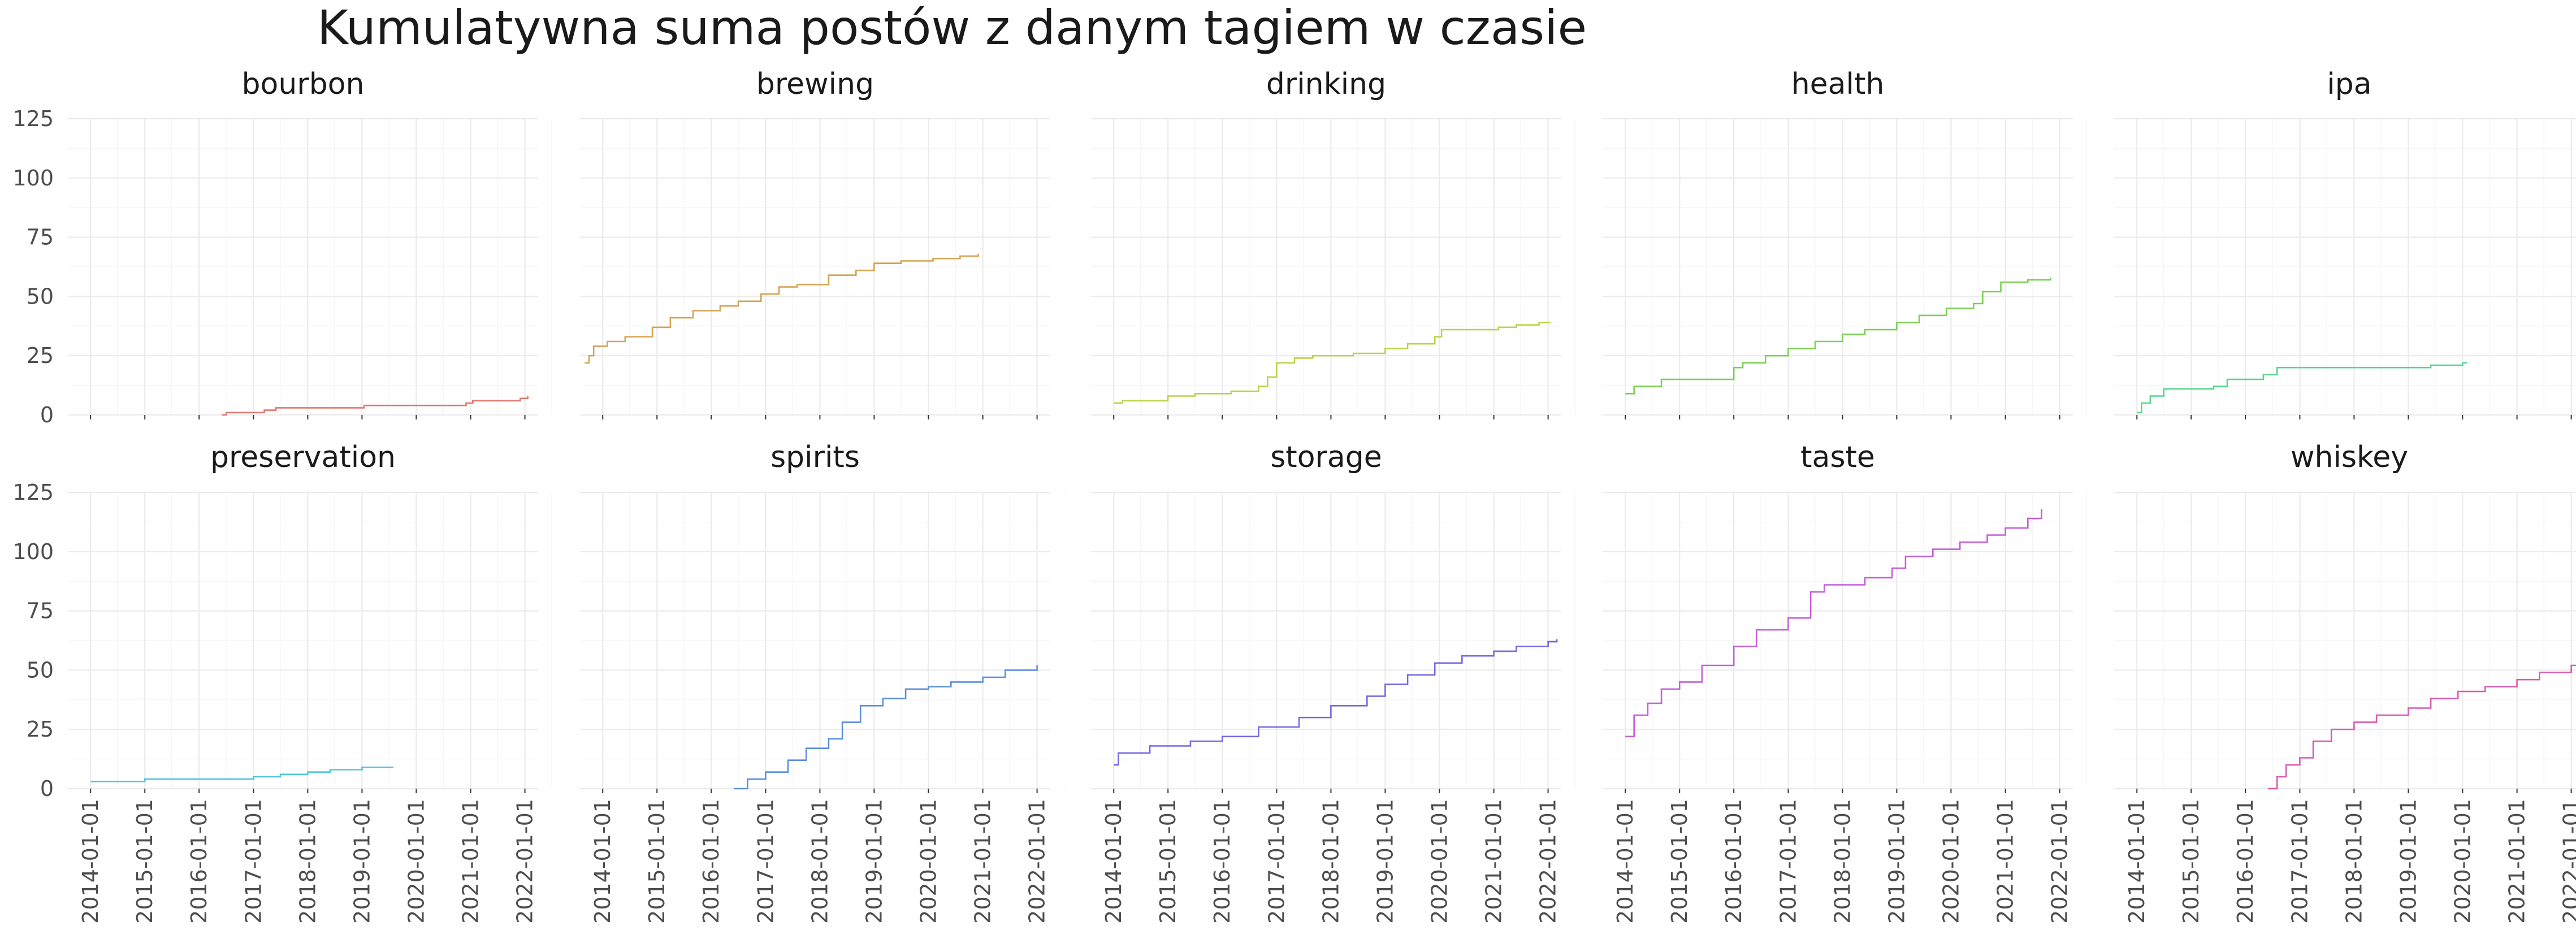  Describe the element at coordinates (303, 457) in the screenshot. I see `facet-label: preservation` at that location.